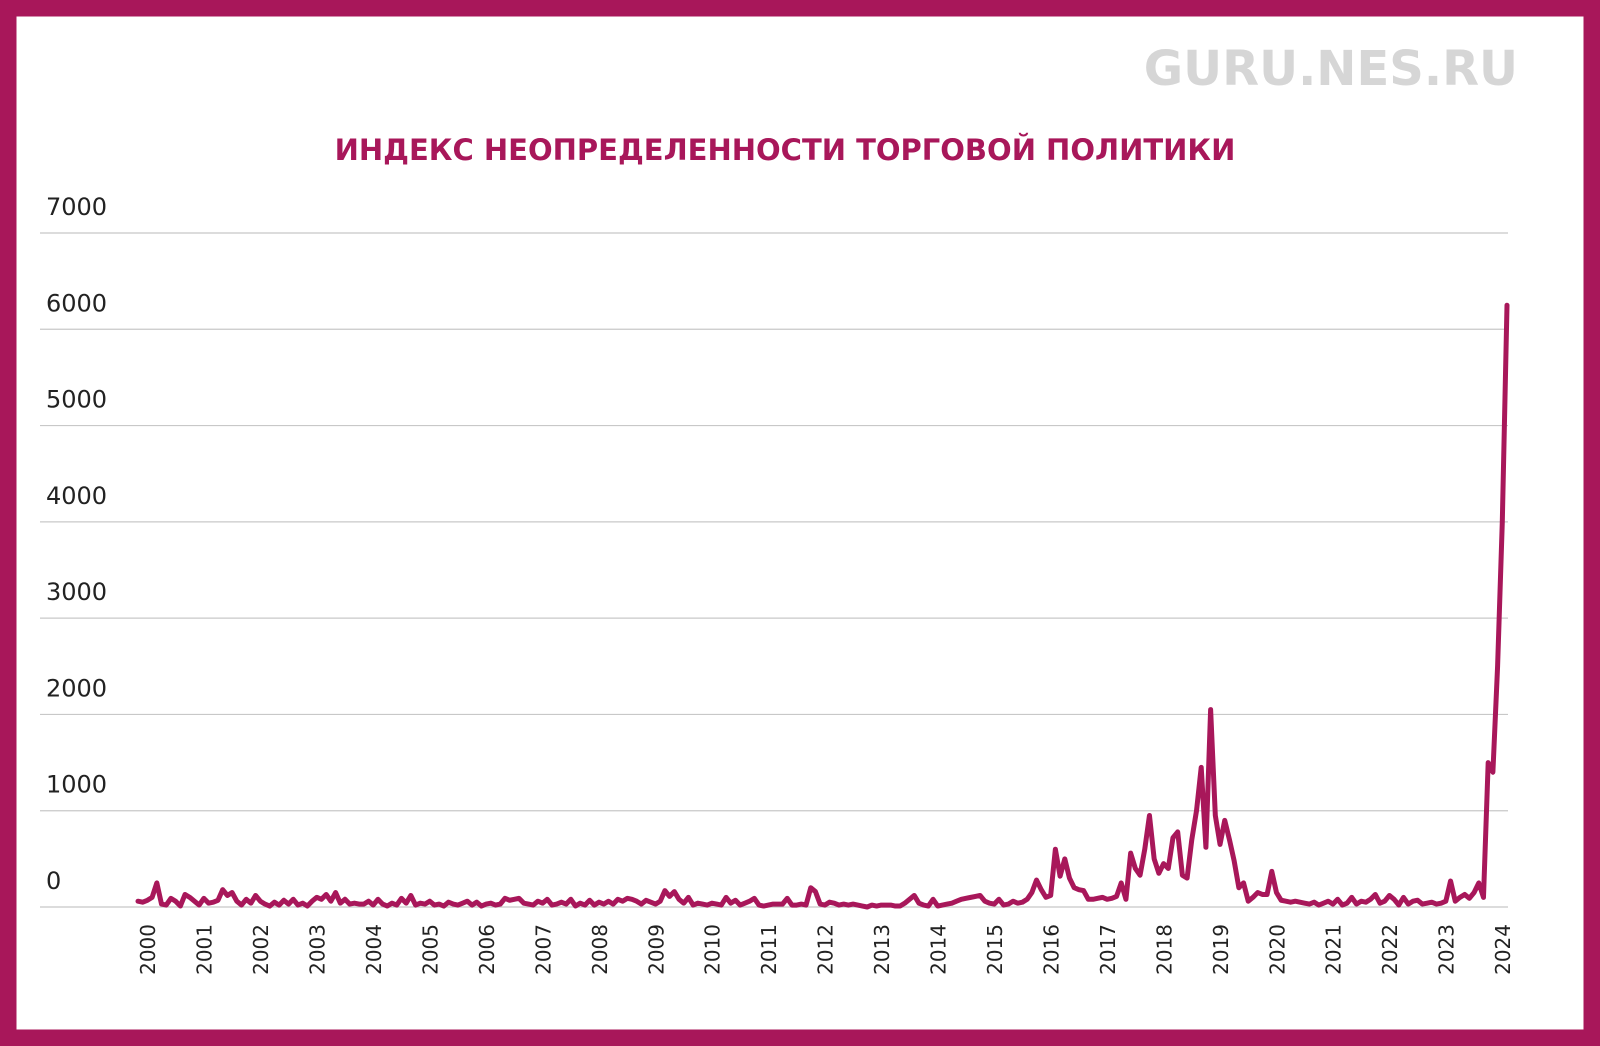 This screenshot has height=1046, width=1600. Describe the element at coordinates (1108, 949) in the screenshot. I see `x-tick-label: 2017` at that location.